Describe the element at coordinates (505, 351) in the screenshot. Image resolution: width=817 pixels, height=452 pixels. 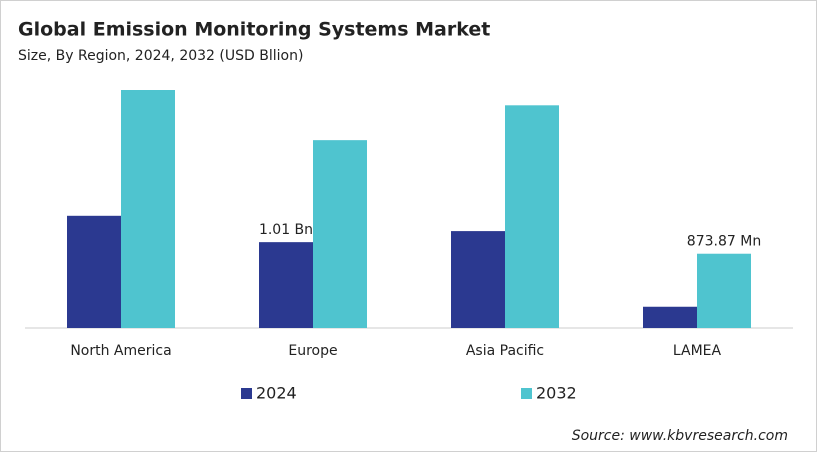
I see `x-tick-label: Asia Pacific` at that location.